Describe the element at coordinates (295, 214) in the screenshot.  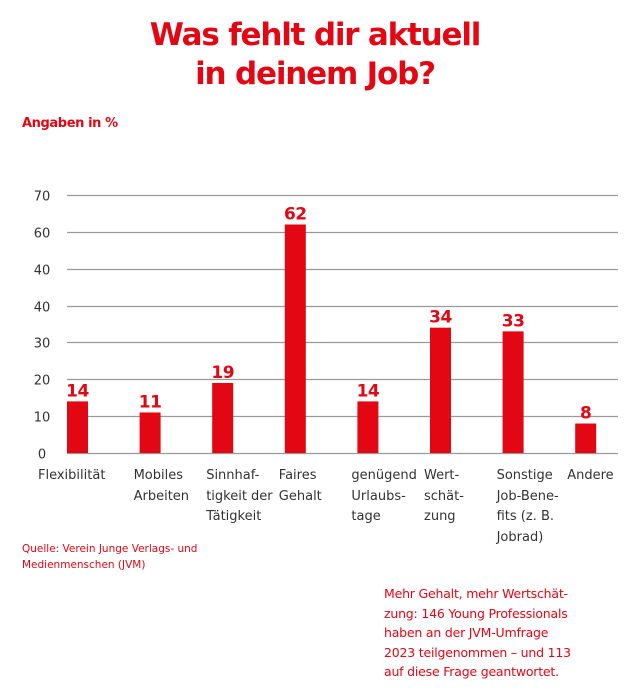
I see `data-label: 62` at that location.